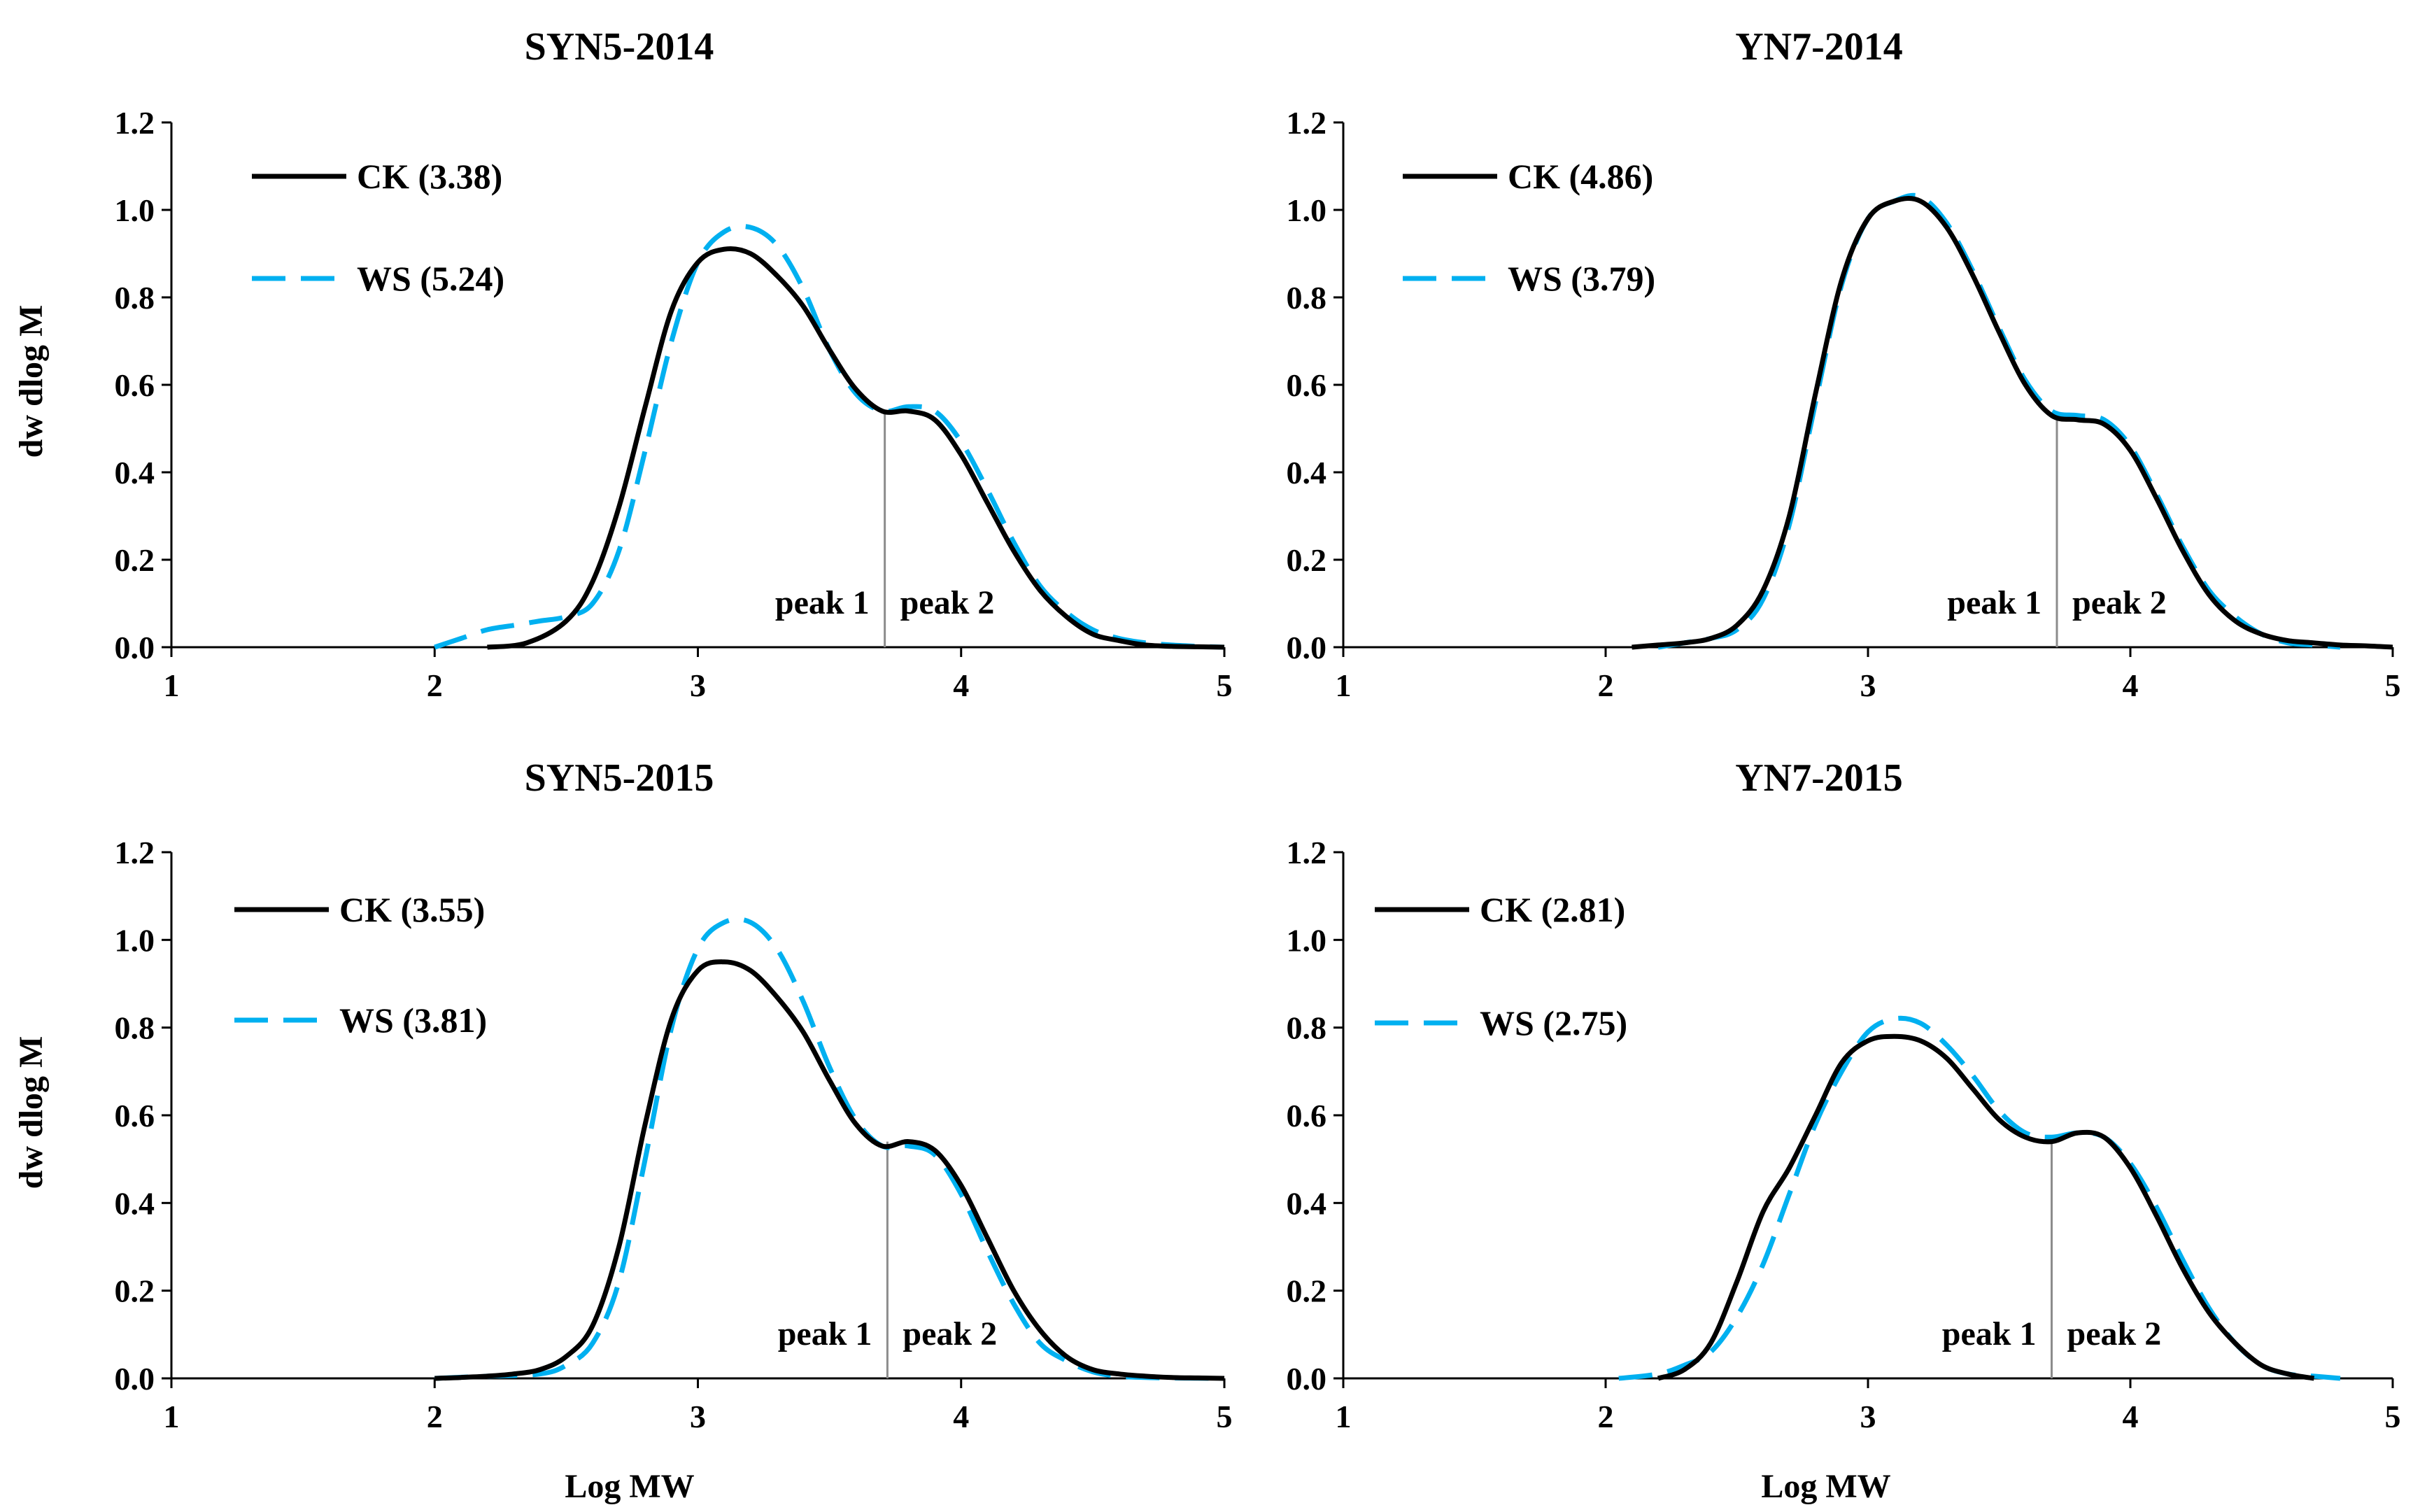 This screenshot has width=2420, height=1512. What do you see at coordinates (1819, 778) in the screenshot?
I see `chart-title: YN7-2015` at bounding box center [1819, 778].